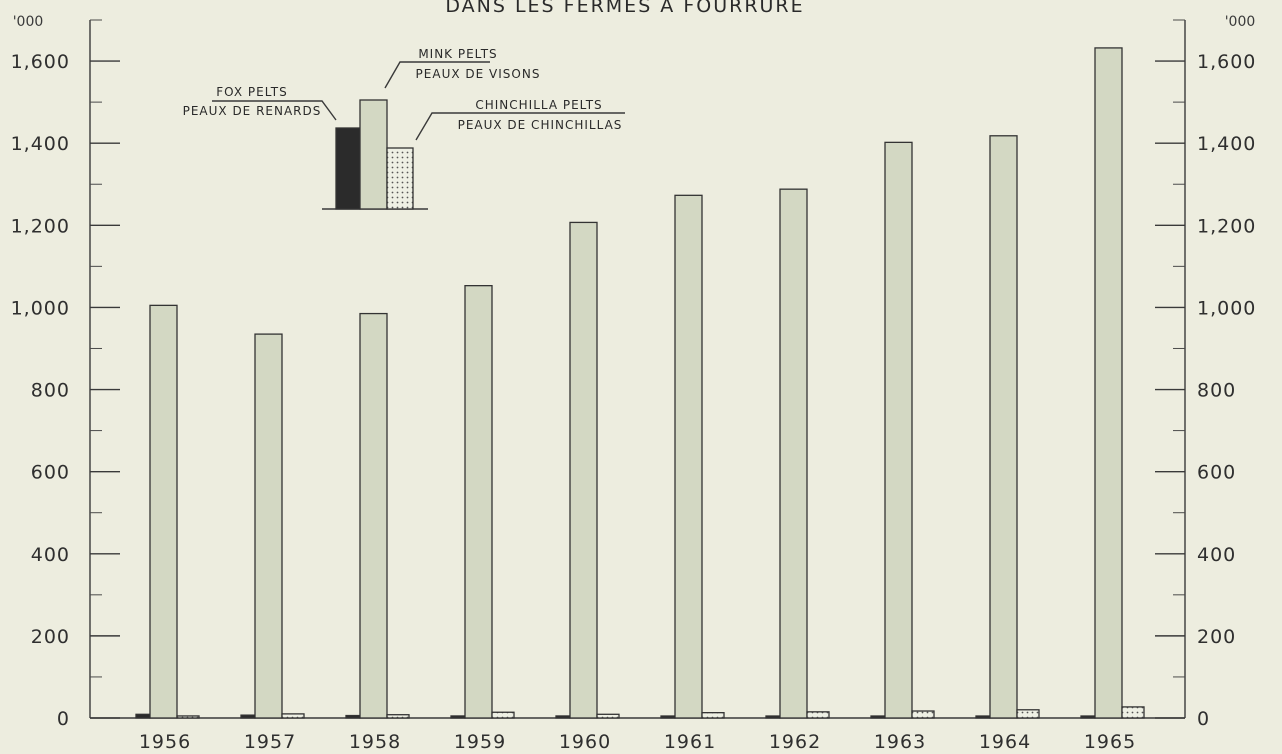 The width and height of the screenshot is (1282, 754). Describe the element at coordinates (252, 111) in the screenshot. I see `legend-label-fox-fr: PEAUX DE RENARDS` at that location.